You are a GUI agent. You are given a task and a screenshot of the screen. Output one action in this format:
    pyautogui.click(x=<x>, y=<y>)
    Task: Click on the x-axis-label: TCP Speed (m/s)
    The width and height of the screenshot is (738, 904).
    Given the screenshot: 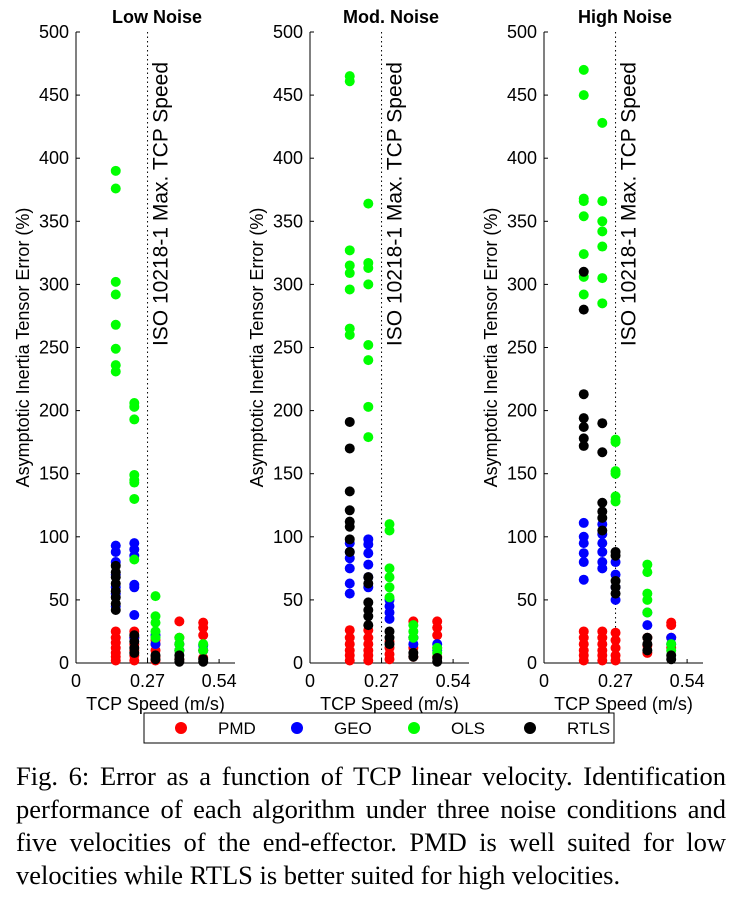 What is the action you would take?
    pyautogui.click(x=389, y=704)
    